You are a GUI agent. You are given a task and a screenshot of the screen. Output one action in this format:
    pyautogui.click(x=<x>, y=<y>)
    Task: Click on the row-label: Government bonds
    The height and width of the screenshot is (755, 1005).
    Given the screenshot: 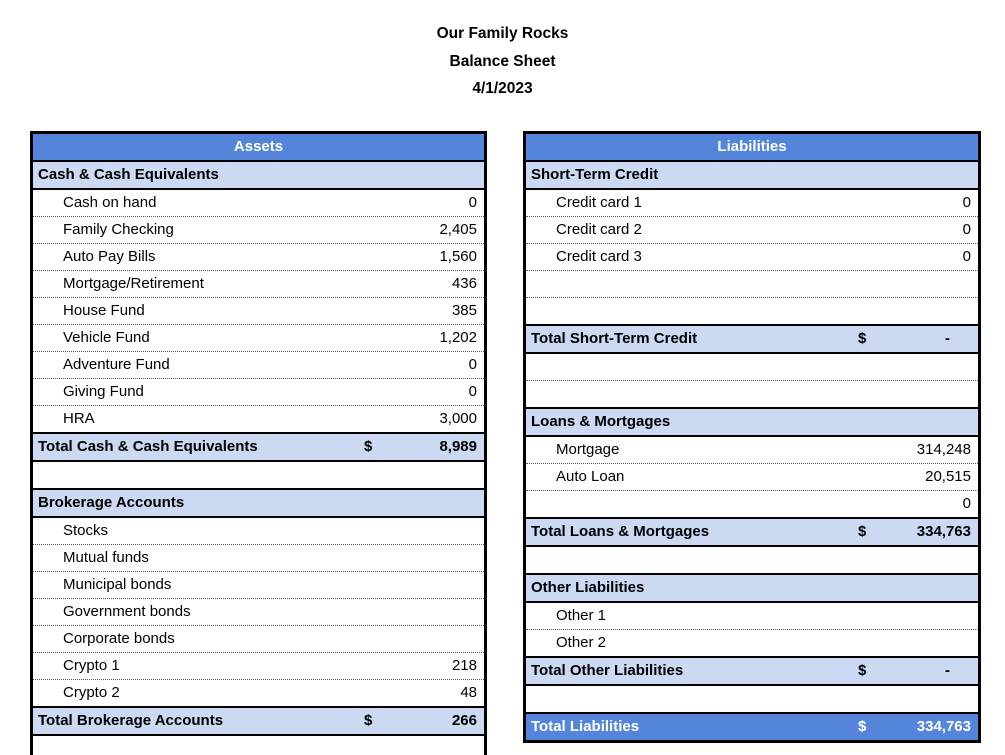 What is the action you would take?
    pyautogui.click(x=127, y=611)
    